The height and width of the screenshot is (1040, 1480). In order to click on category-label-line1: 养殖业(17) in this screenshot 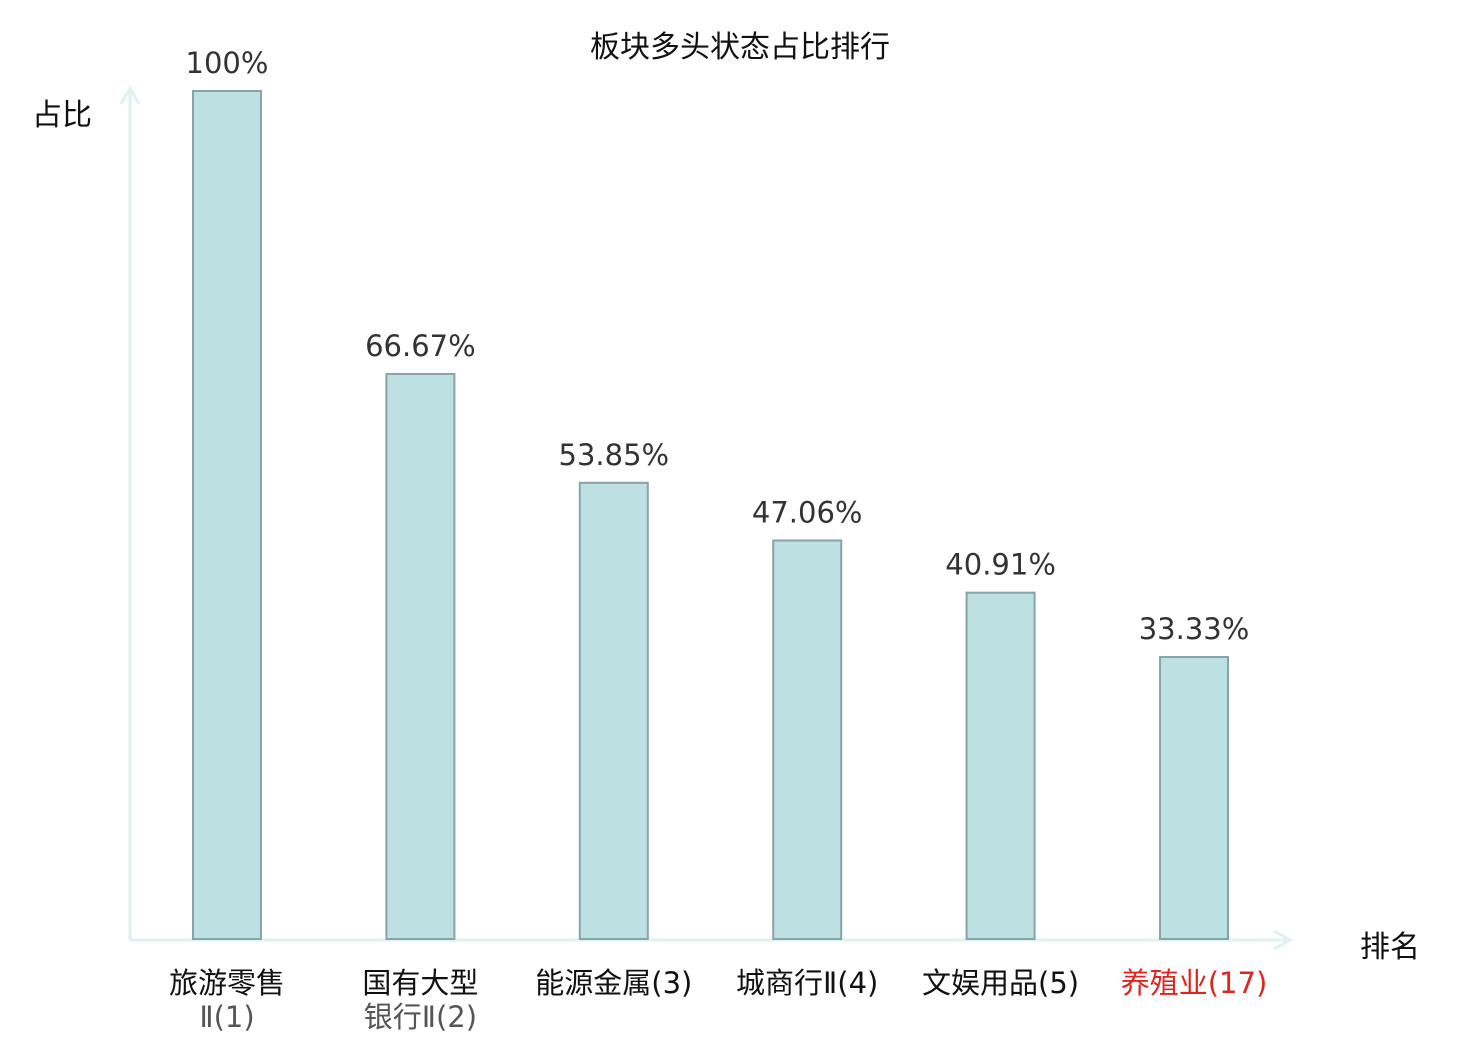, I will do `click(1194, 983)`.